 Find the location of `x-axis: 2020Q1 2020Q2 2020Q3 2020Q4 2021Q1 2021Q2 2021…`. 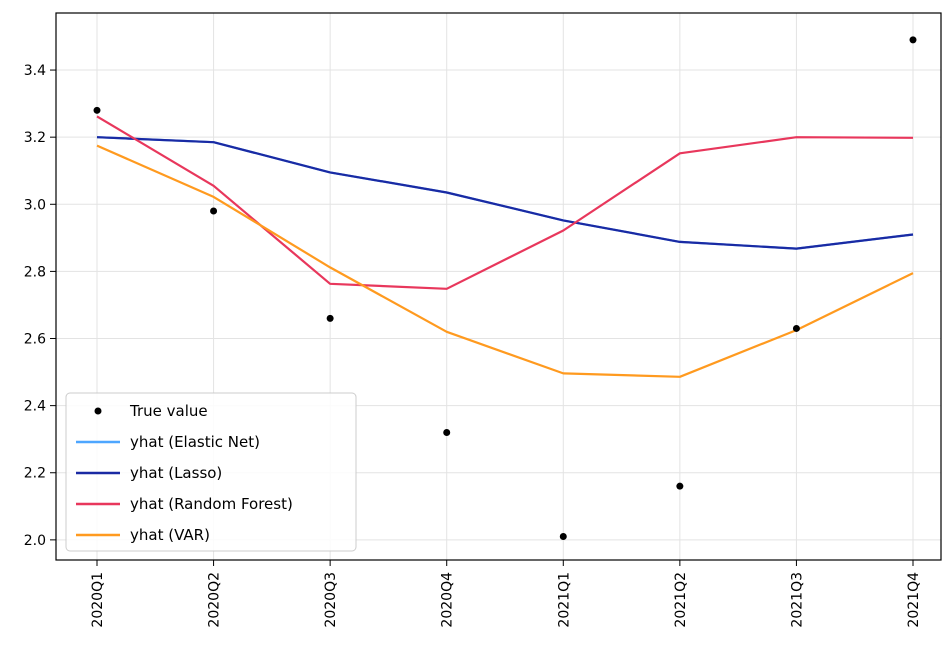

x-axis: 2020Q1 2020Q2 2020Q3 2020Q4 2021Q1 2021Q2 2021… is located at coordinates (506, 594).